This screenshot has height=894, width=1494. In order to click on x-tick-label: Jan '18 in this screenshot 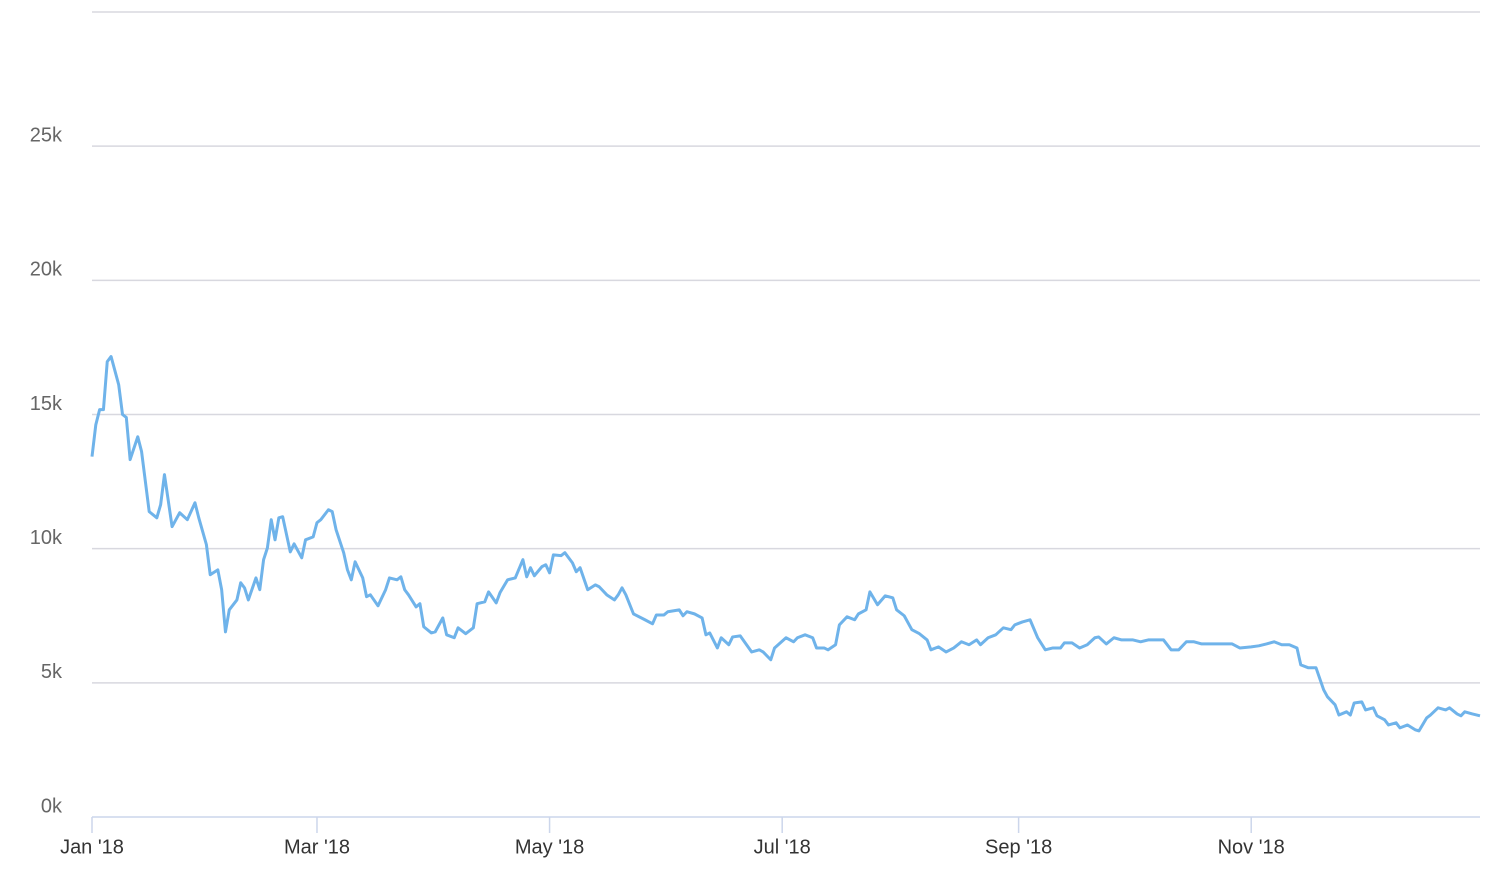, I will do `click(92, 847)`.